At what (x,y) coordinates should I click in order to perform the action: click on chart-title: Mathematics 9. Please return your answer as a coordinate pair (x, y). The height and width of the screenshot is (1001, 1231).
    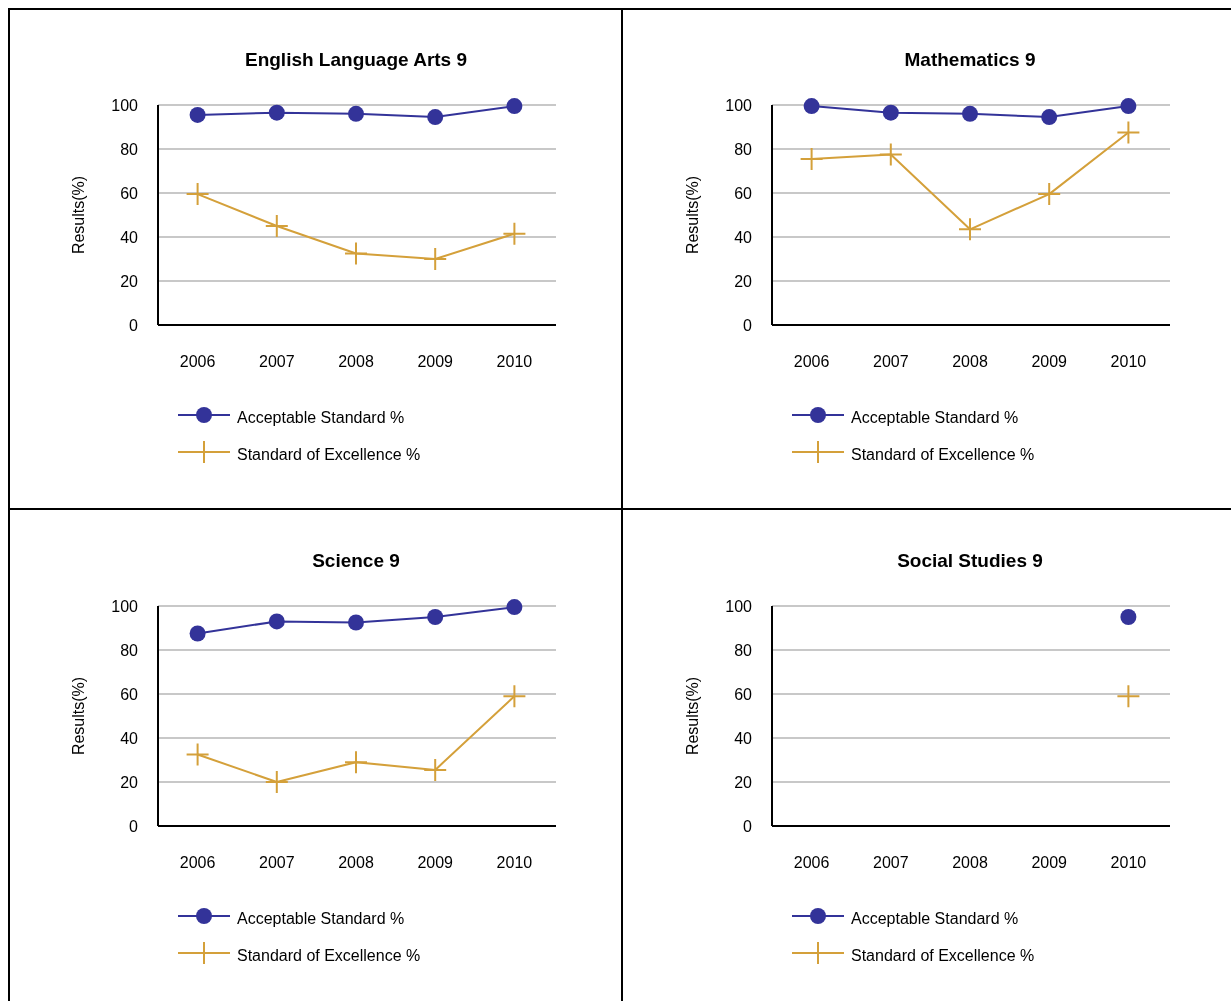
    Looking at the image, I should click on (970, 59).